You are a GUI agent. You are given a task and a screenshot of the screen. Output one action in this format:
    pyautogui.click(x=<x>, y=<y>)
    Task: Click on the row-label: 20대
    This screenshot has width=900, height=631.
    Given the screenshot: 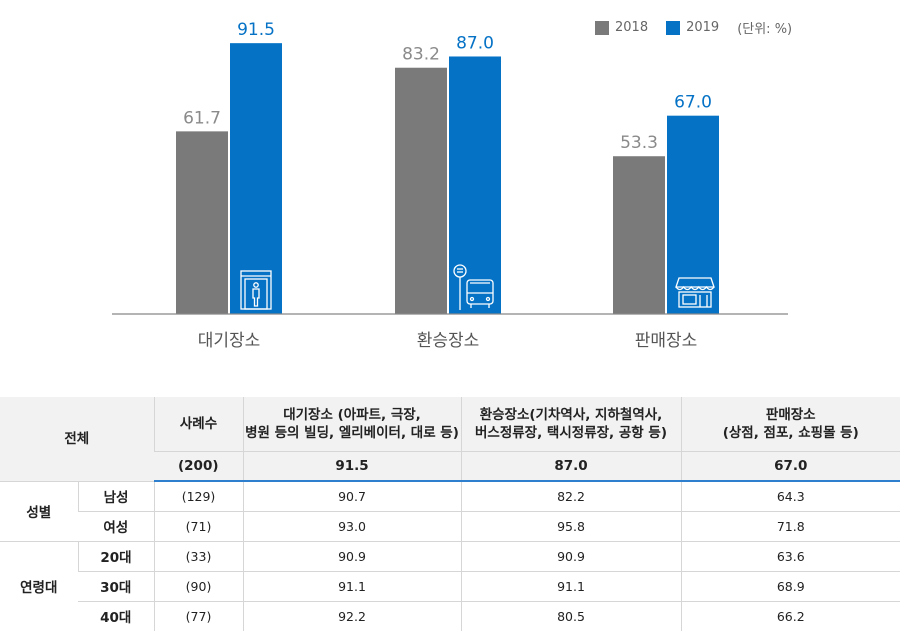 What is the action you would take?
    pyautogui.click(x=115, y=556)
    